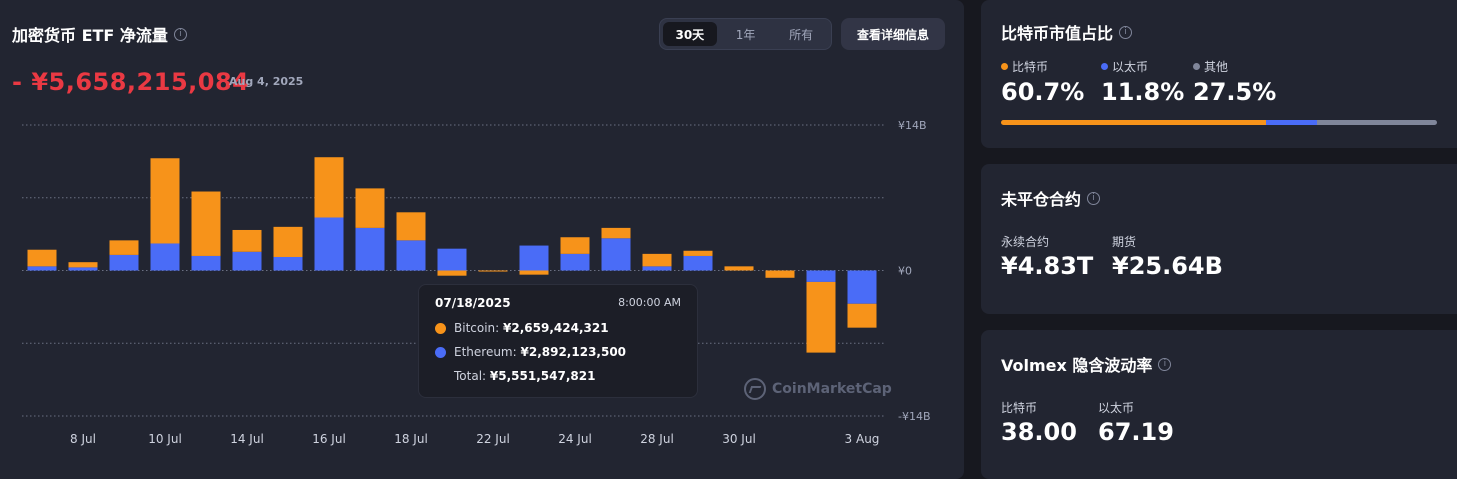 This screenshot has height=479, width=1457. What do you see at coordinates (832, 389) in the screenshot?
I see `watermark-text: CoinMarketCap` at bounding box center [832, 389].